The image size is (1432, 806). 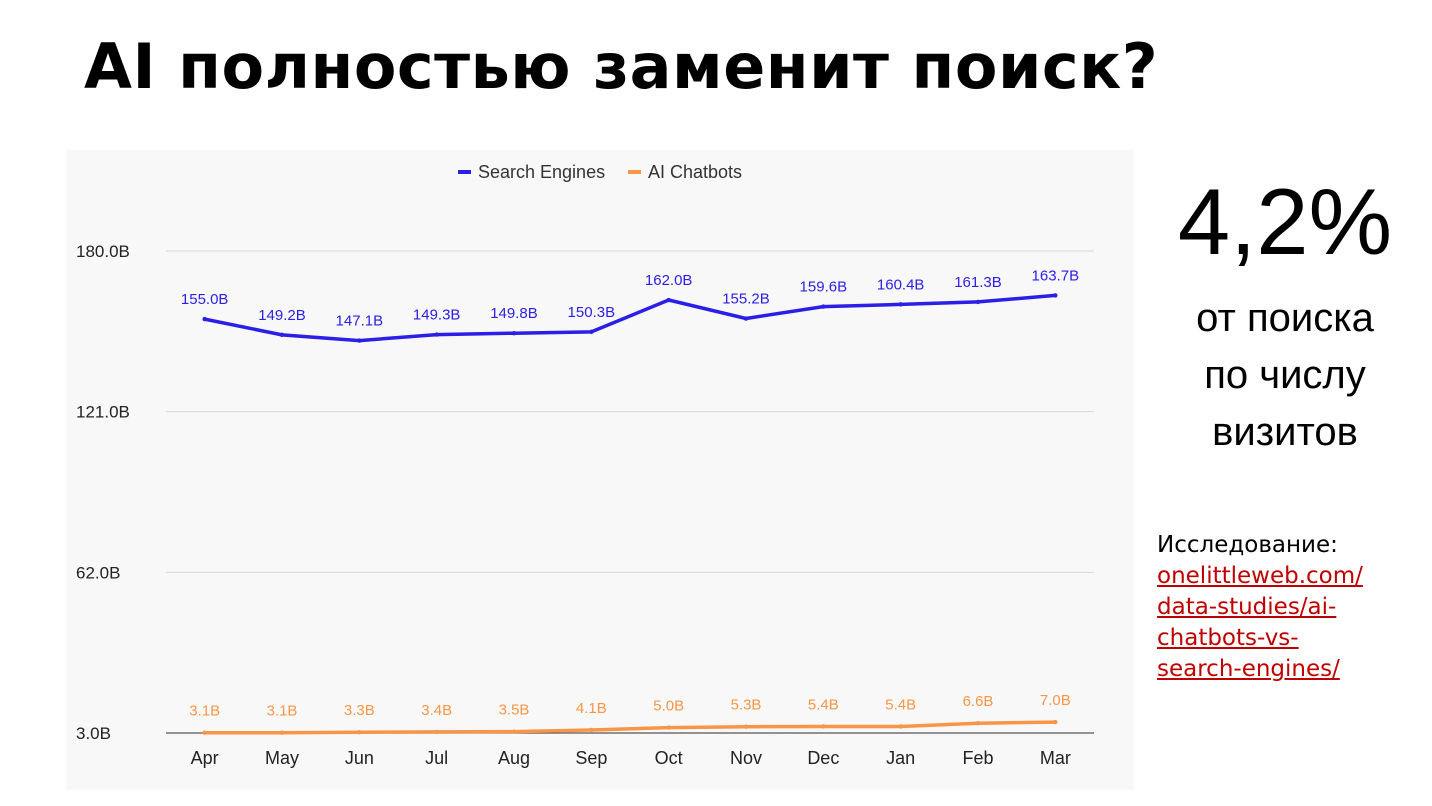 I want to click on x-tick-label: Sep, so click(x=591, y=758).